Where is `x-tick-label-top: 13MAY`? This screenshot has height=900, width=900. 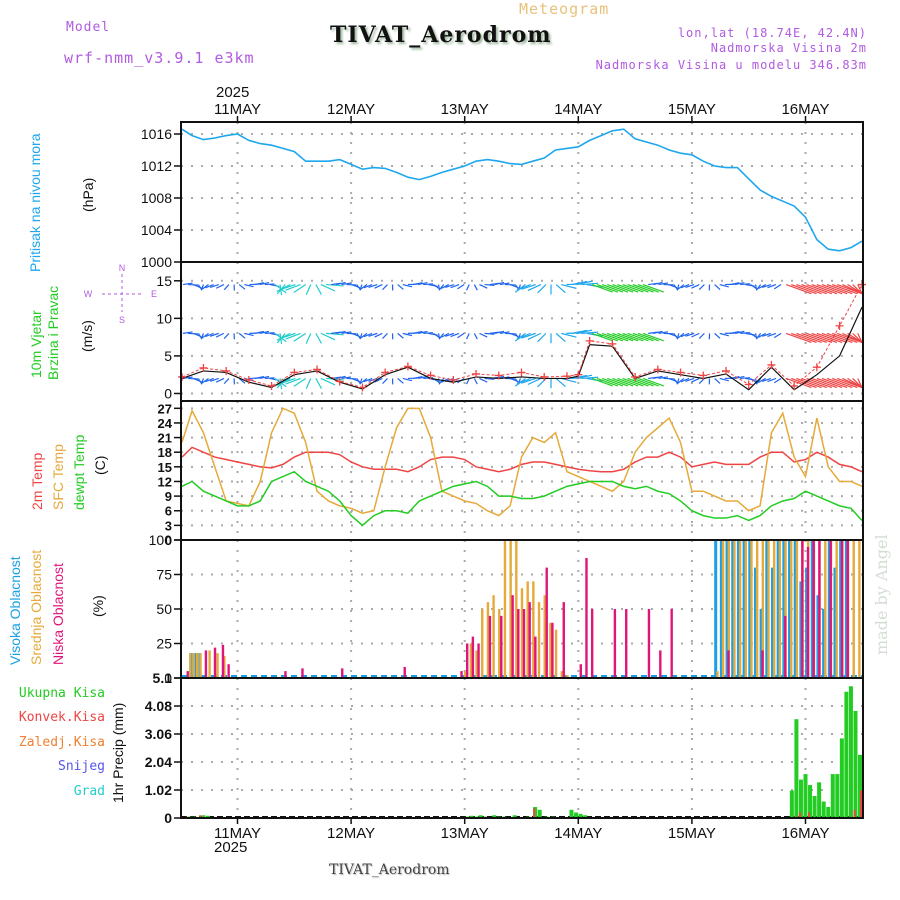 x-tick-label-top: 13MAY is located at coordinates (465, 109).